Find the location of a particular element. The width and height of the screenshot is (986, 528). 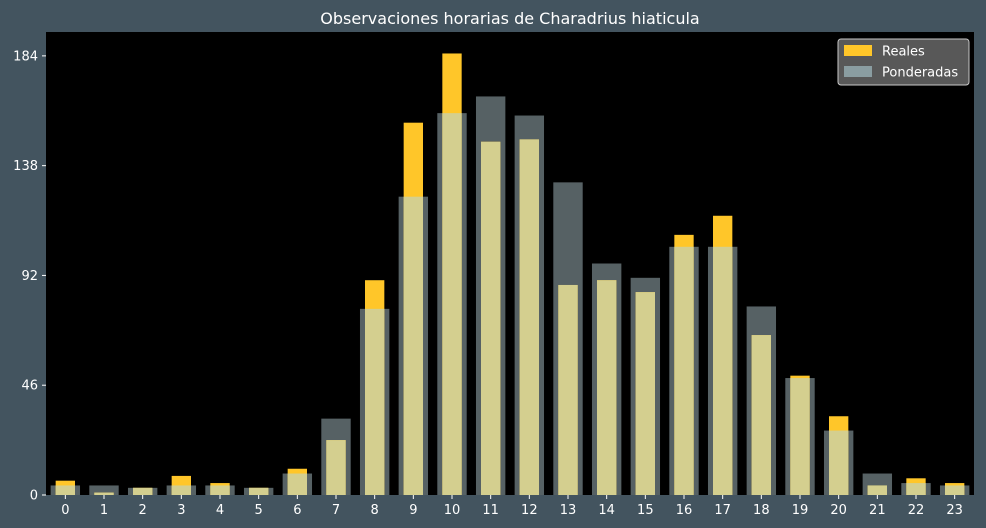

legend-swatch-ponderadas is located at coordinates (858, 71).